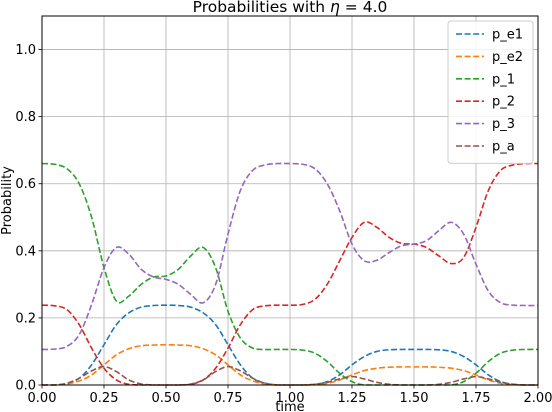 The width and height of the screenshot is (552, 412). Describe the element at coordinates (25, 117) in the screenshot. I see `y-tick-label: 0.8` at that location.